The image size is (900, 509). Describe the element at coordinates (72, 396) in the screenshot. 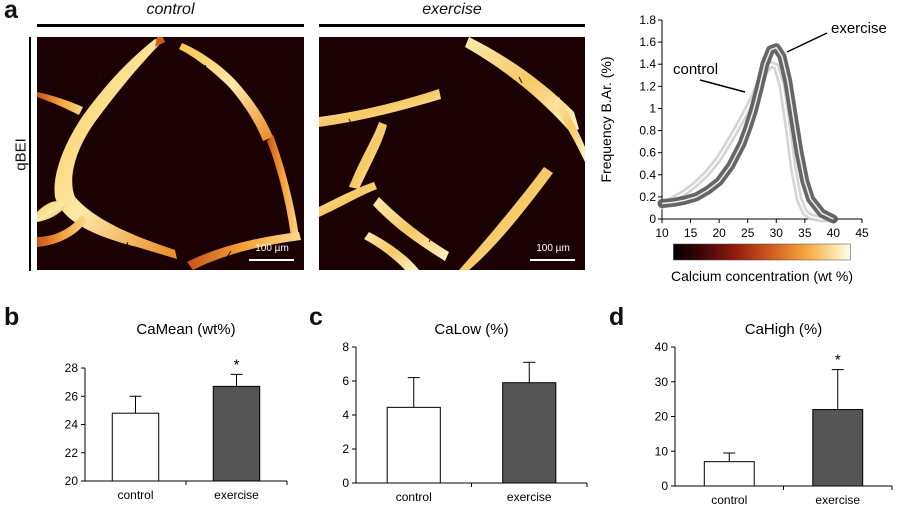

I see `y-tick-label: 26` at that location.